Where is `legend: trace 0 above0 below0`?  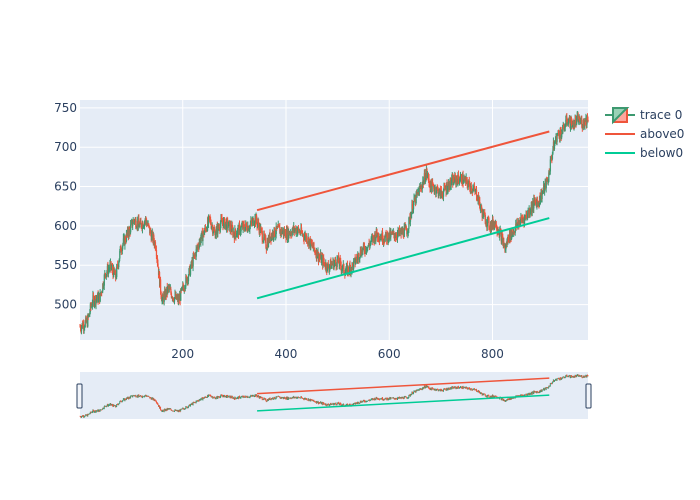
legend: trace 0 above0 below0 is located at coordinates (644, 133).